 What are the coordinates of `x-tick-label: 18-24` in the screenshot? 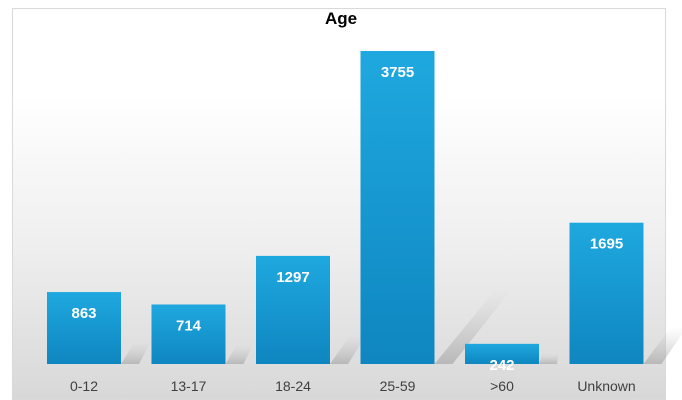 It's located at (293, 386).